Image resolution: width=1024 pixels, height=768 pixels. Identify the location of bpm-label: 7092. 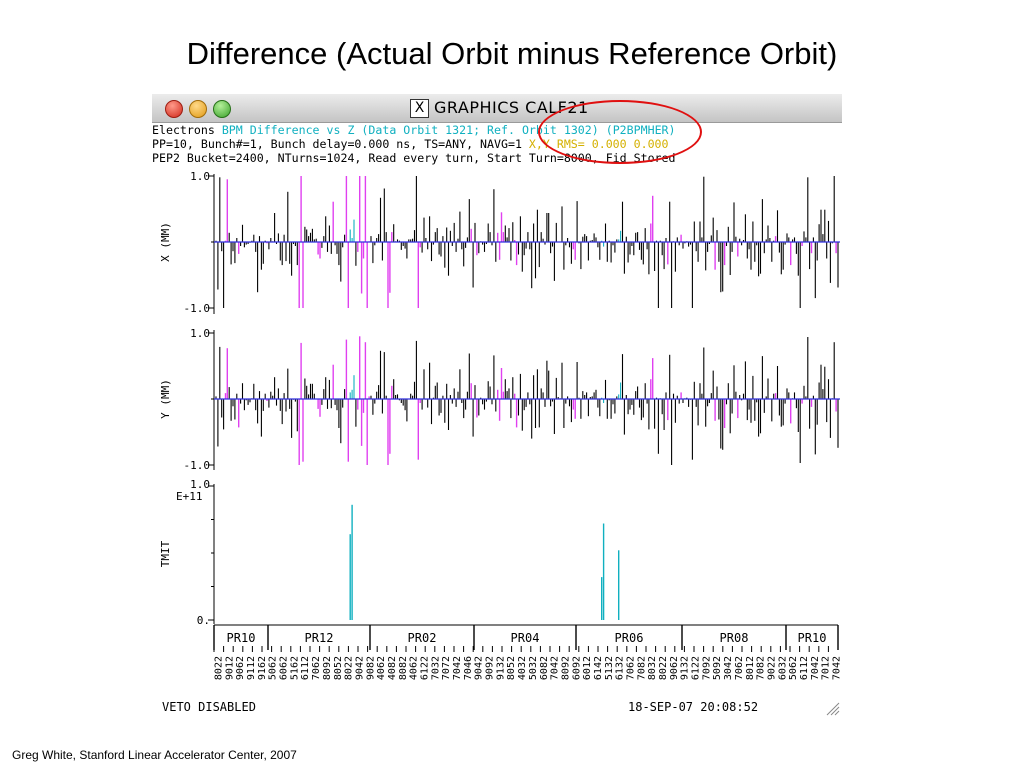
(706, 668).